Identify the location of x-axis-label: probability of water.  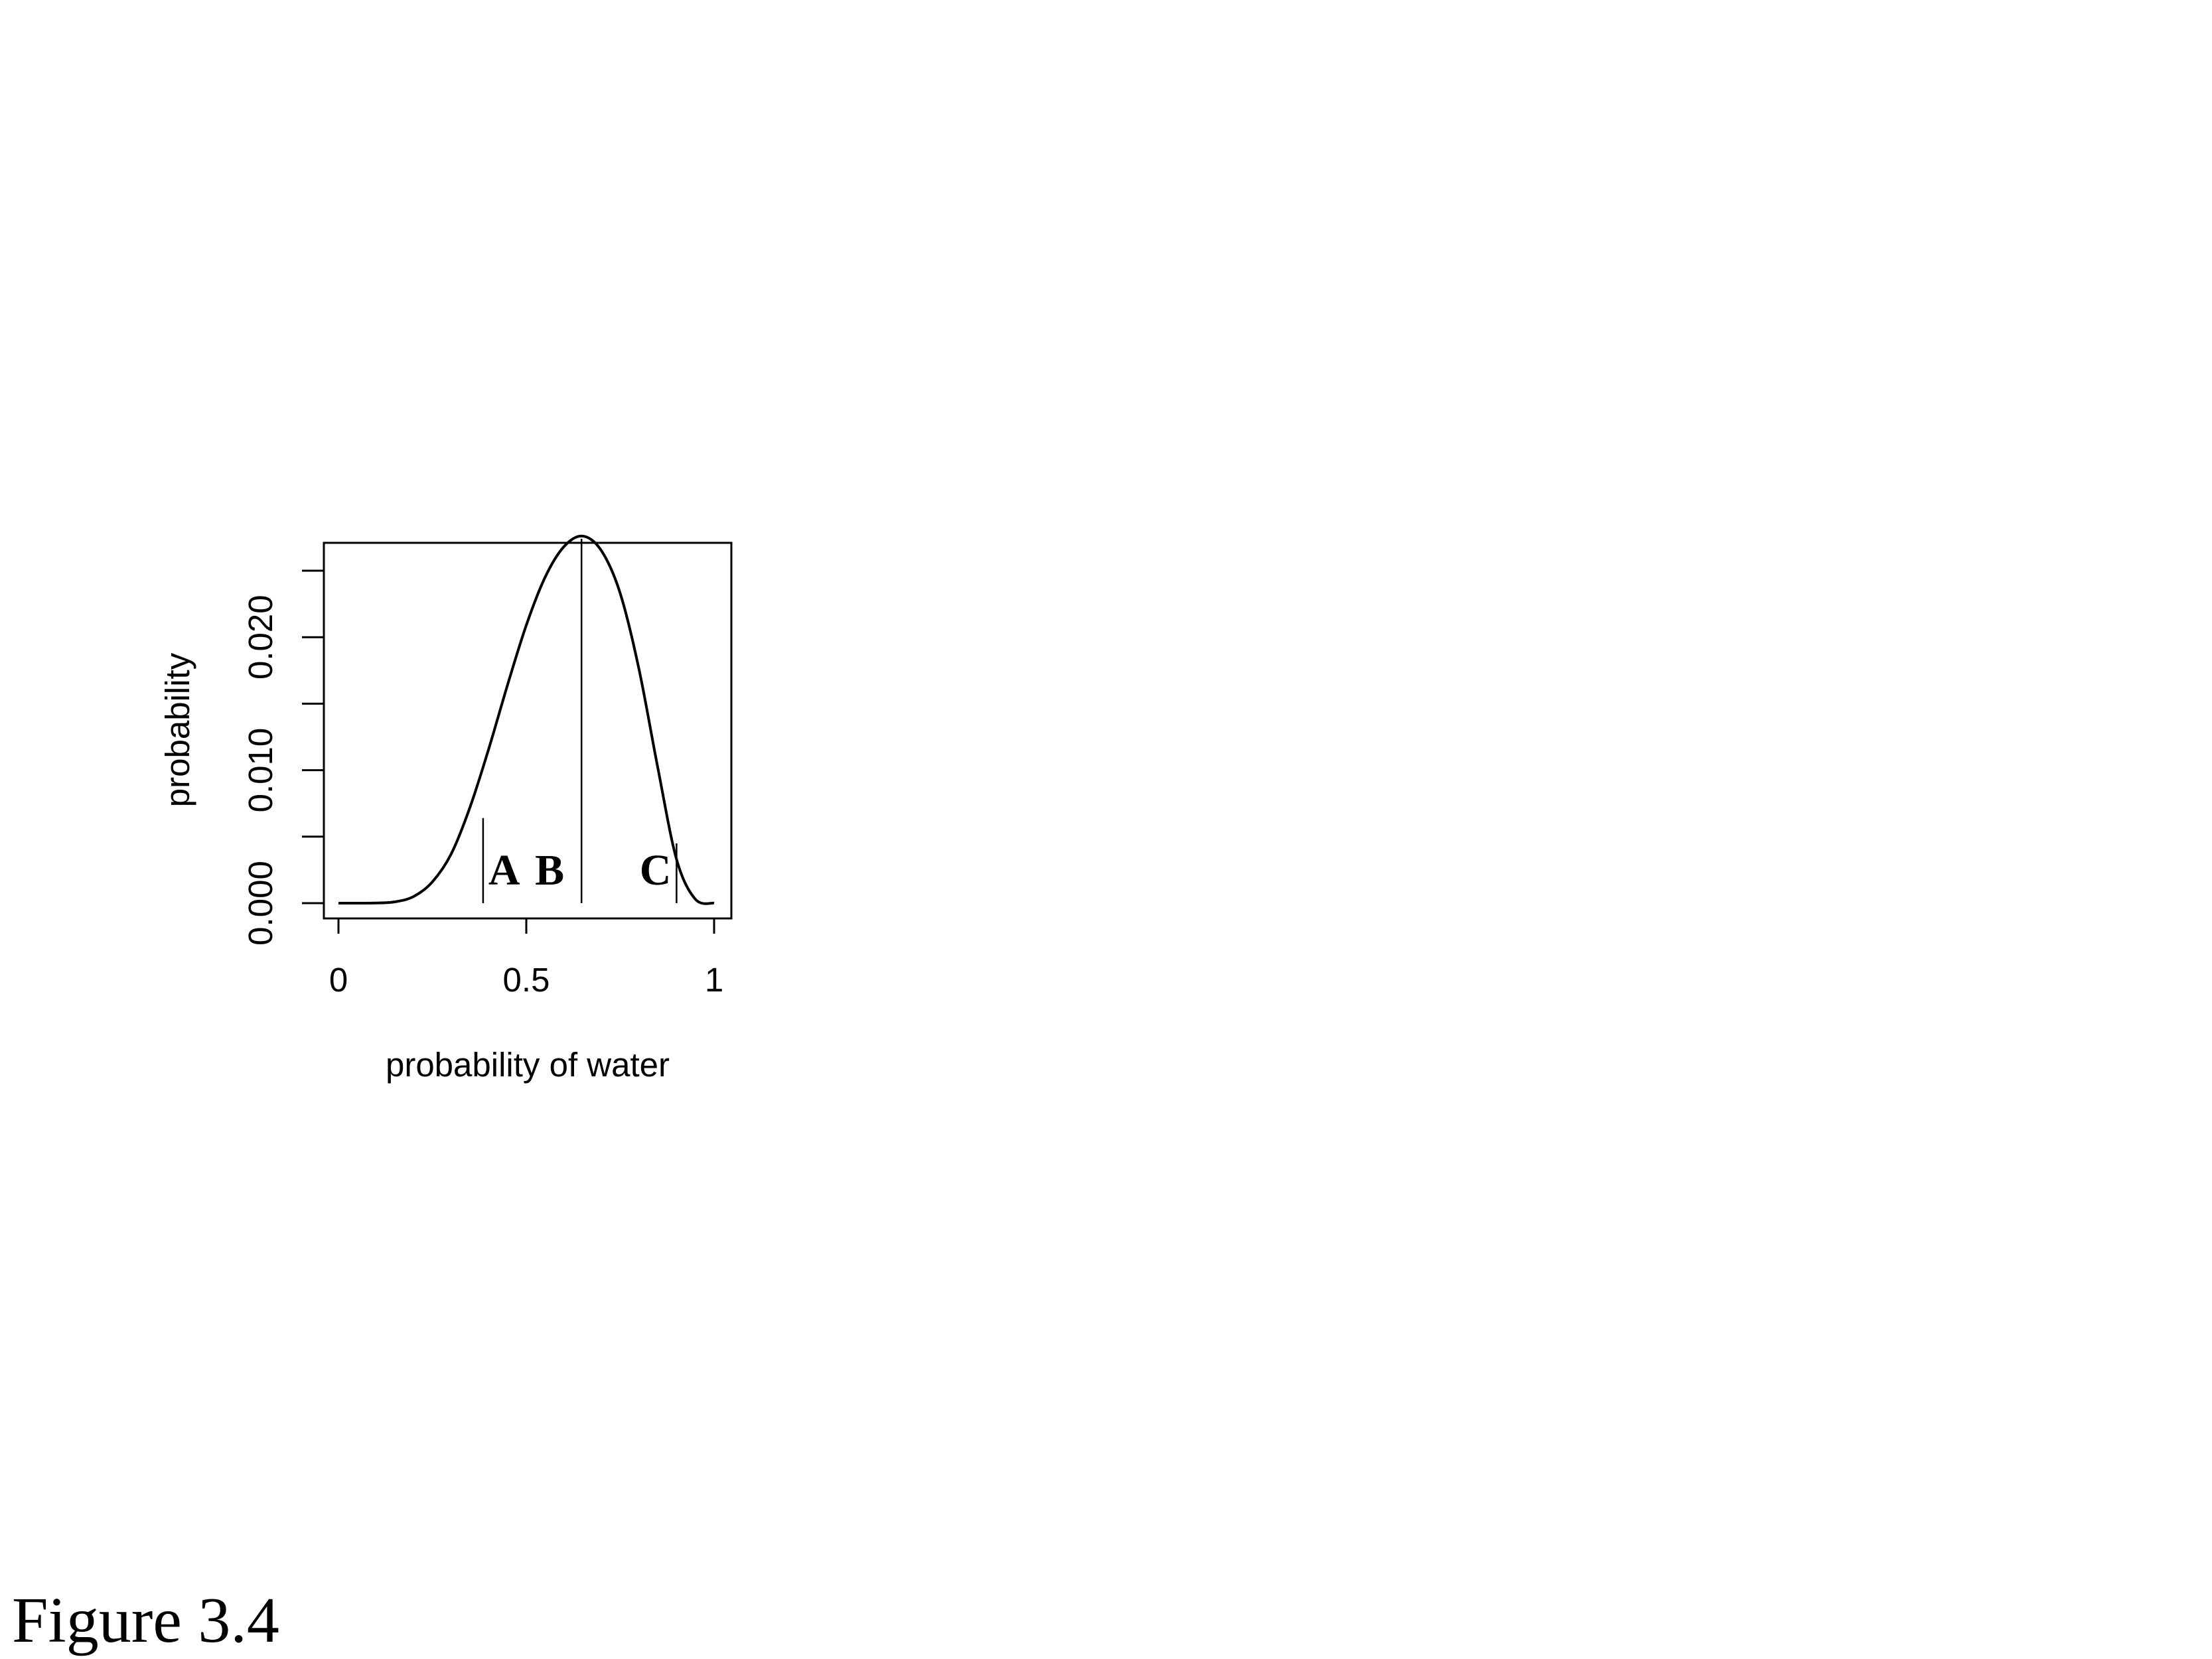
(528, 1065).